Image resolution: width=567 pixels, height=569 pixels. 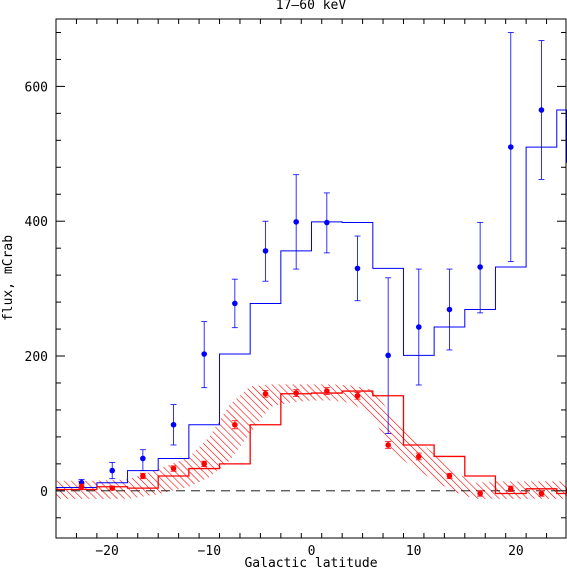 I want to click on y-tick-label: 200, so click(x=36, y=357).